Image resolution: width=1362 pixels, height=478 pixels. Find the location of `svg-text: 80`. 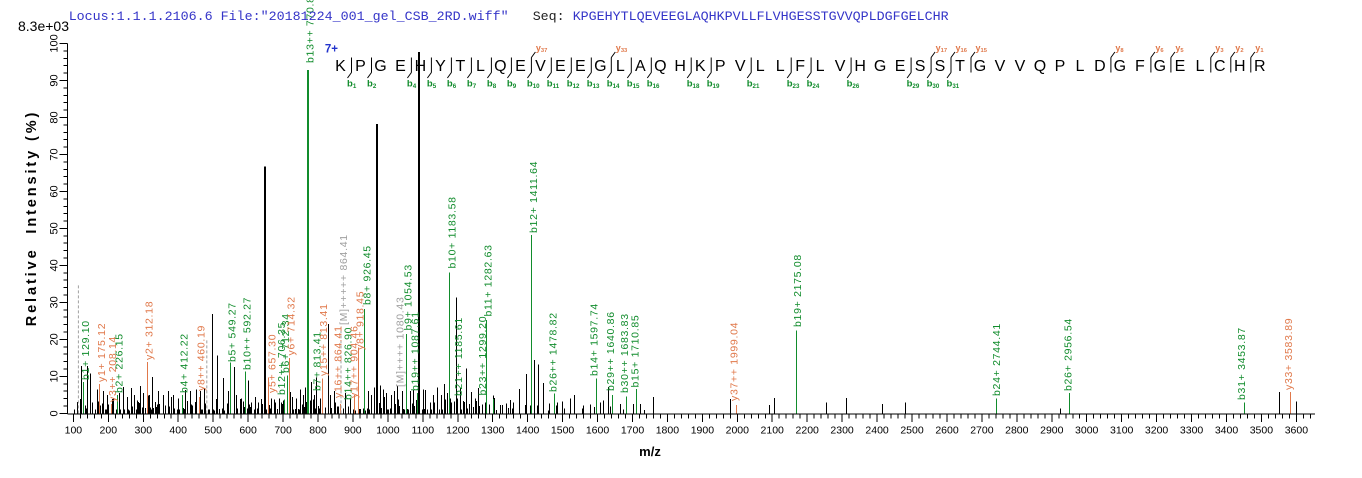

svg-text: 80 is located at coordinates (55, 117).